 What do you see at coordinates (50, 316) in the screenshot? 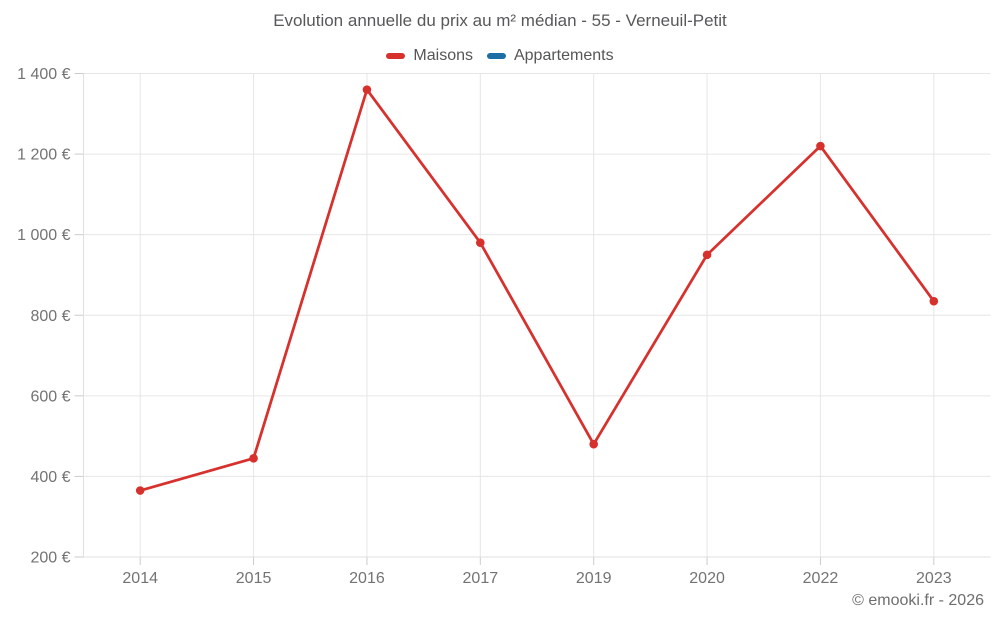
I see `y-tick-label: 800 €` at bounding box center [50, 316].